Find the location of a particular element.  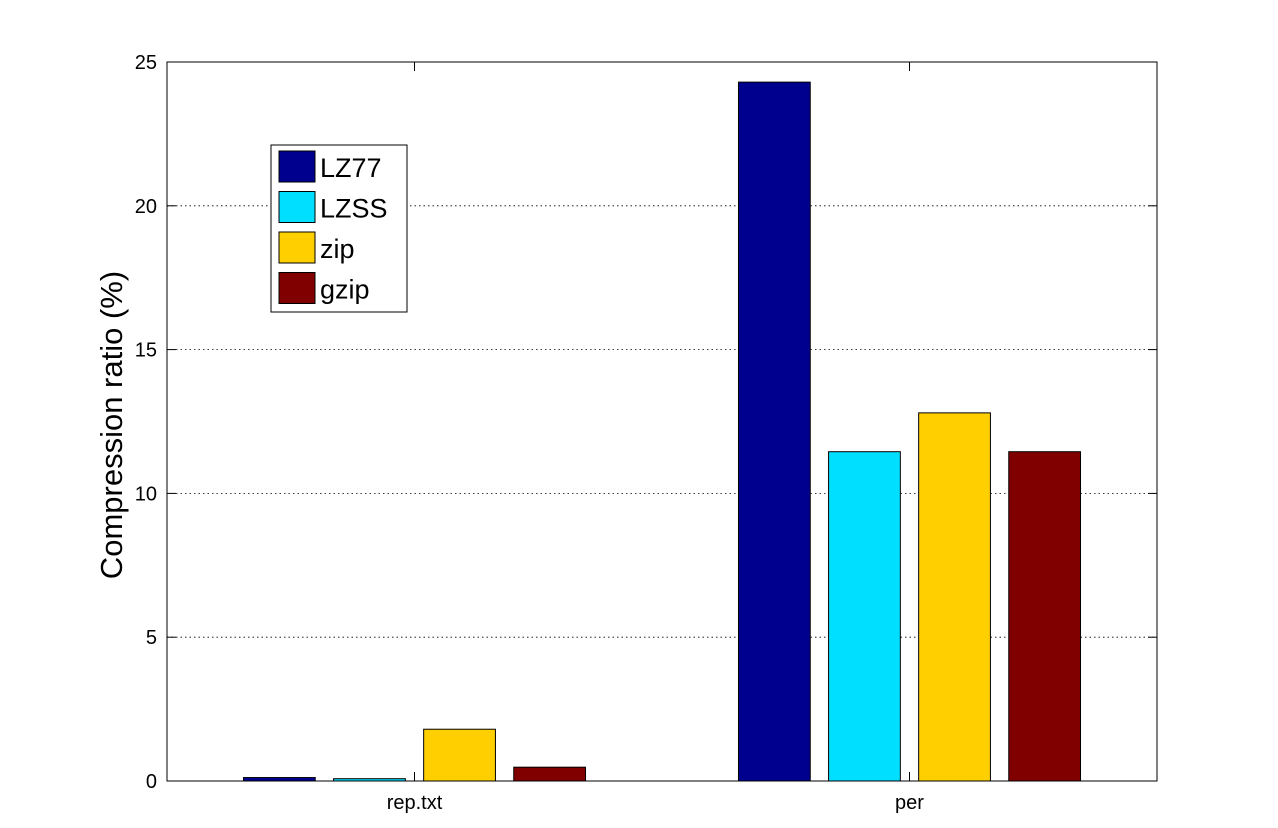

x-tick-label: per is located at coordinates (909, 803).